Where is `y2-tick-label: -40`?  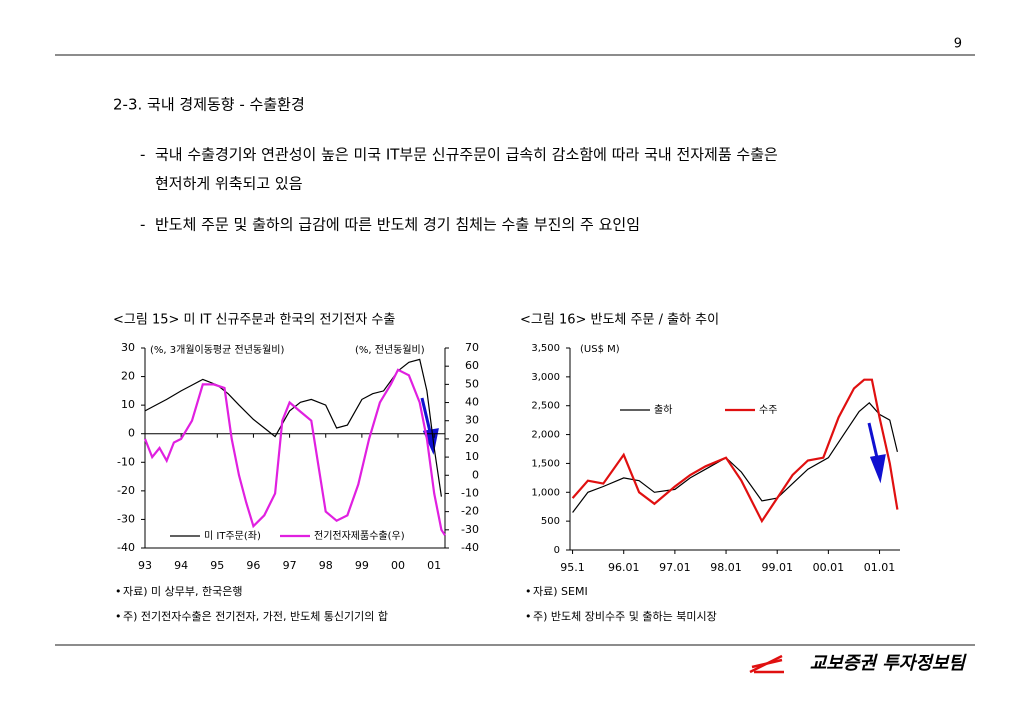 y2-tick-label: -40 is located at coordinates (470, 547).